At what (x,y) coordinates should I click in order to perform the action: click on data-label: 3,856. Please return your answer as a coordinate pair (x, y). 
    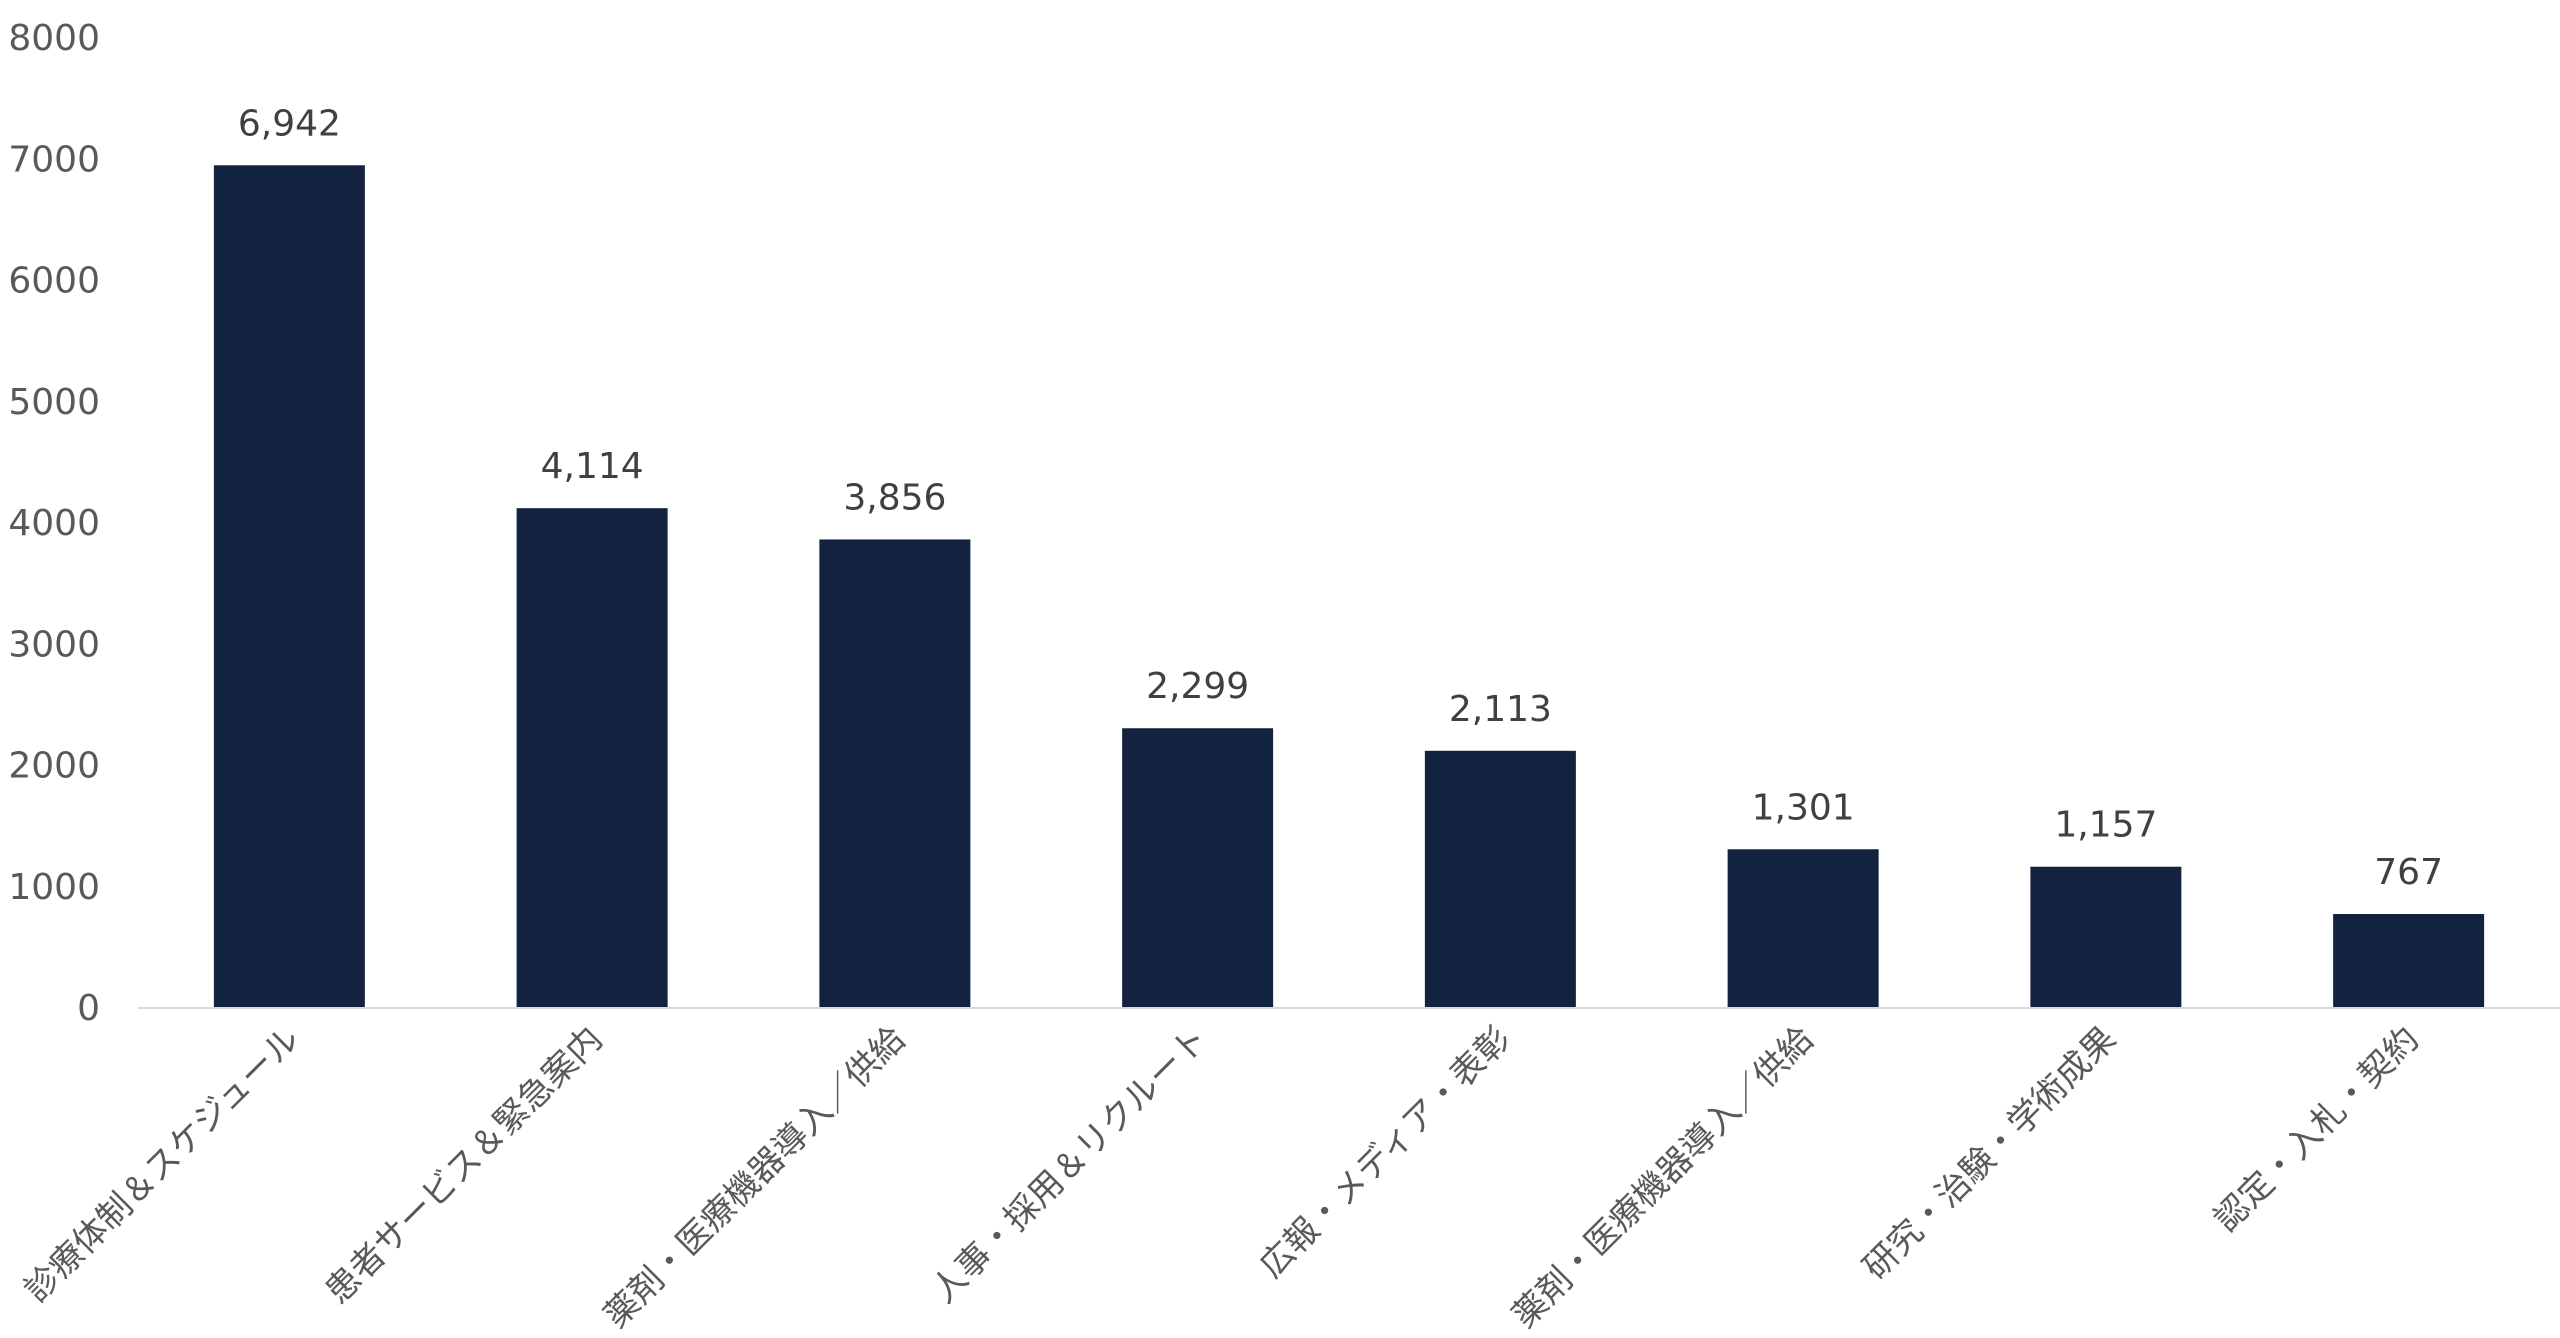
    Looking at the image, I should click on (894, 497).